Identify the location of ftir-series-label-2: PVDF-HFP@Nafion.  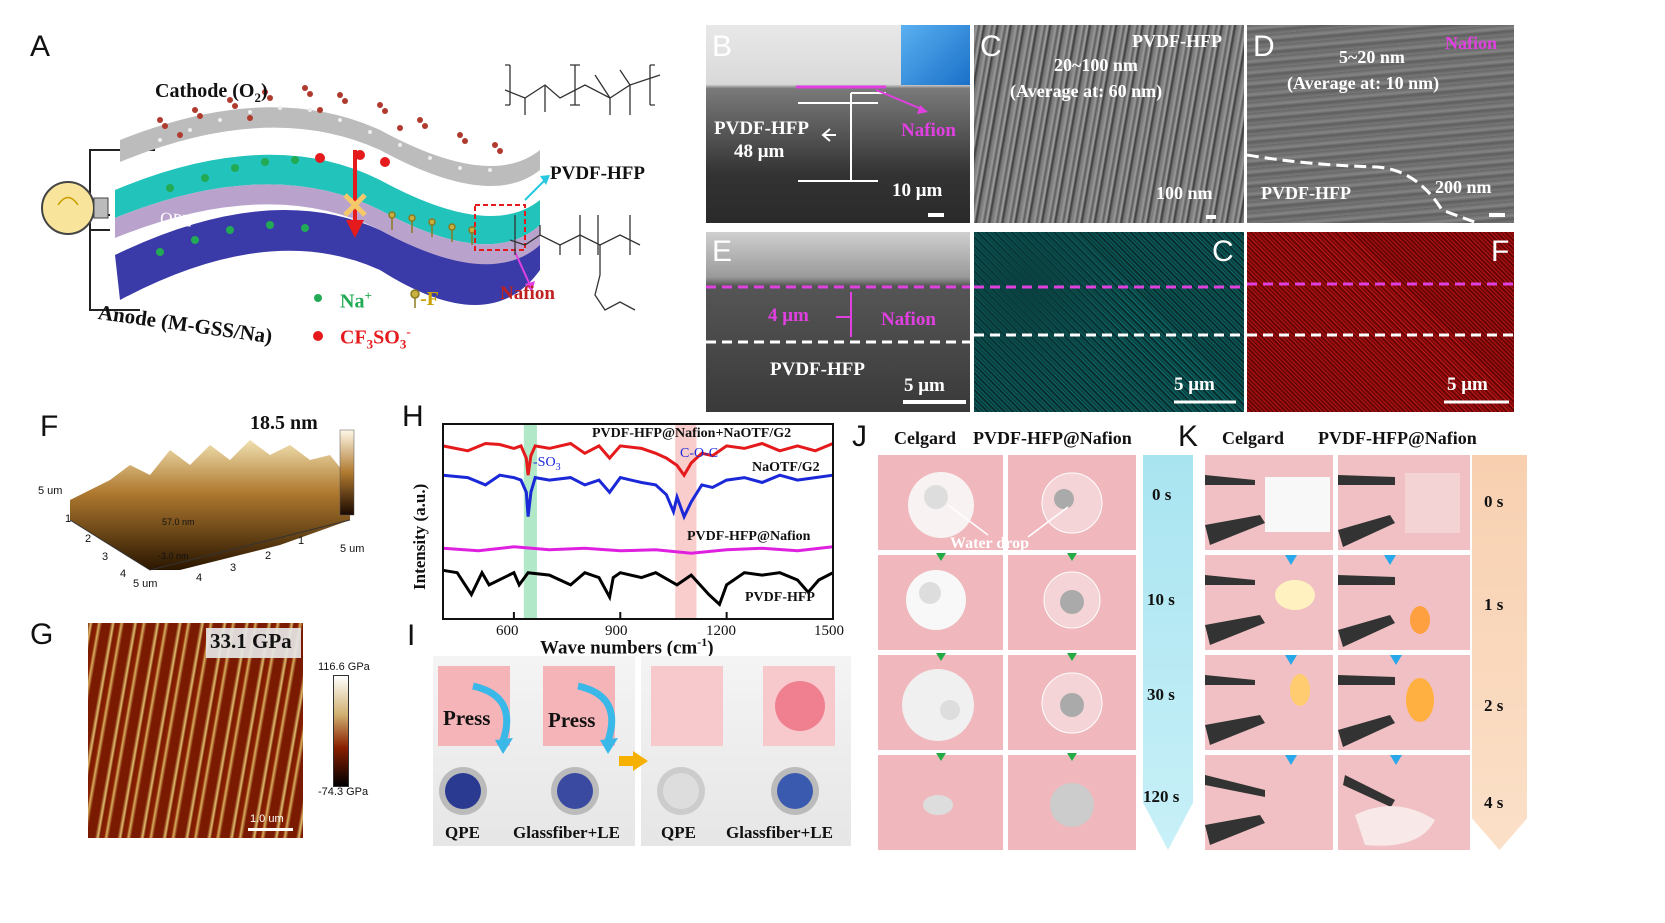
(749, 536).